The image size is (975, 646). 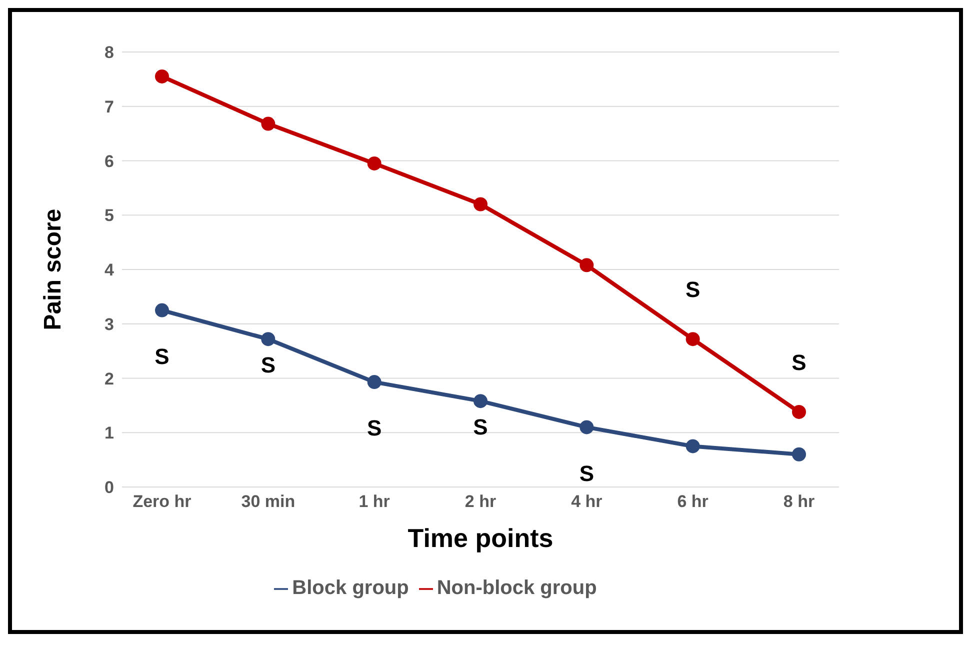 What do you see at coordinates (162, 502) in the screenshot?
I see `x-tick-label: Zero hr` at bounding box center [162, 502].